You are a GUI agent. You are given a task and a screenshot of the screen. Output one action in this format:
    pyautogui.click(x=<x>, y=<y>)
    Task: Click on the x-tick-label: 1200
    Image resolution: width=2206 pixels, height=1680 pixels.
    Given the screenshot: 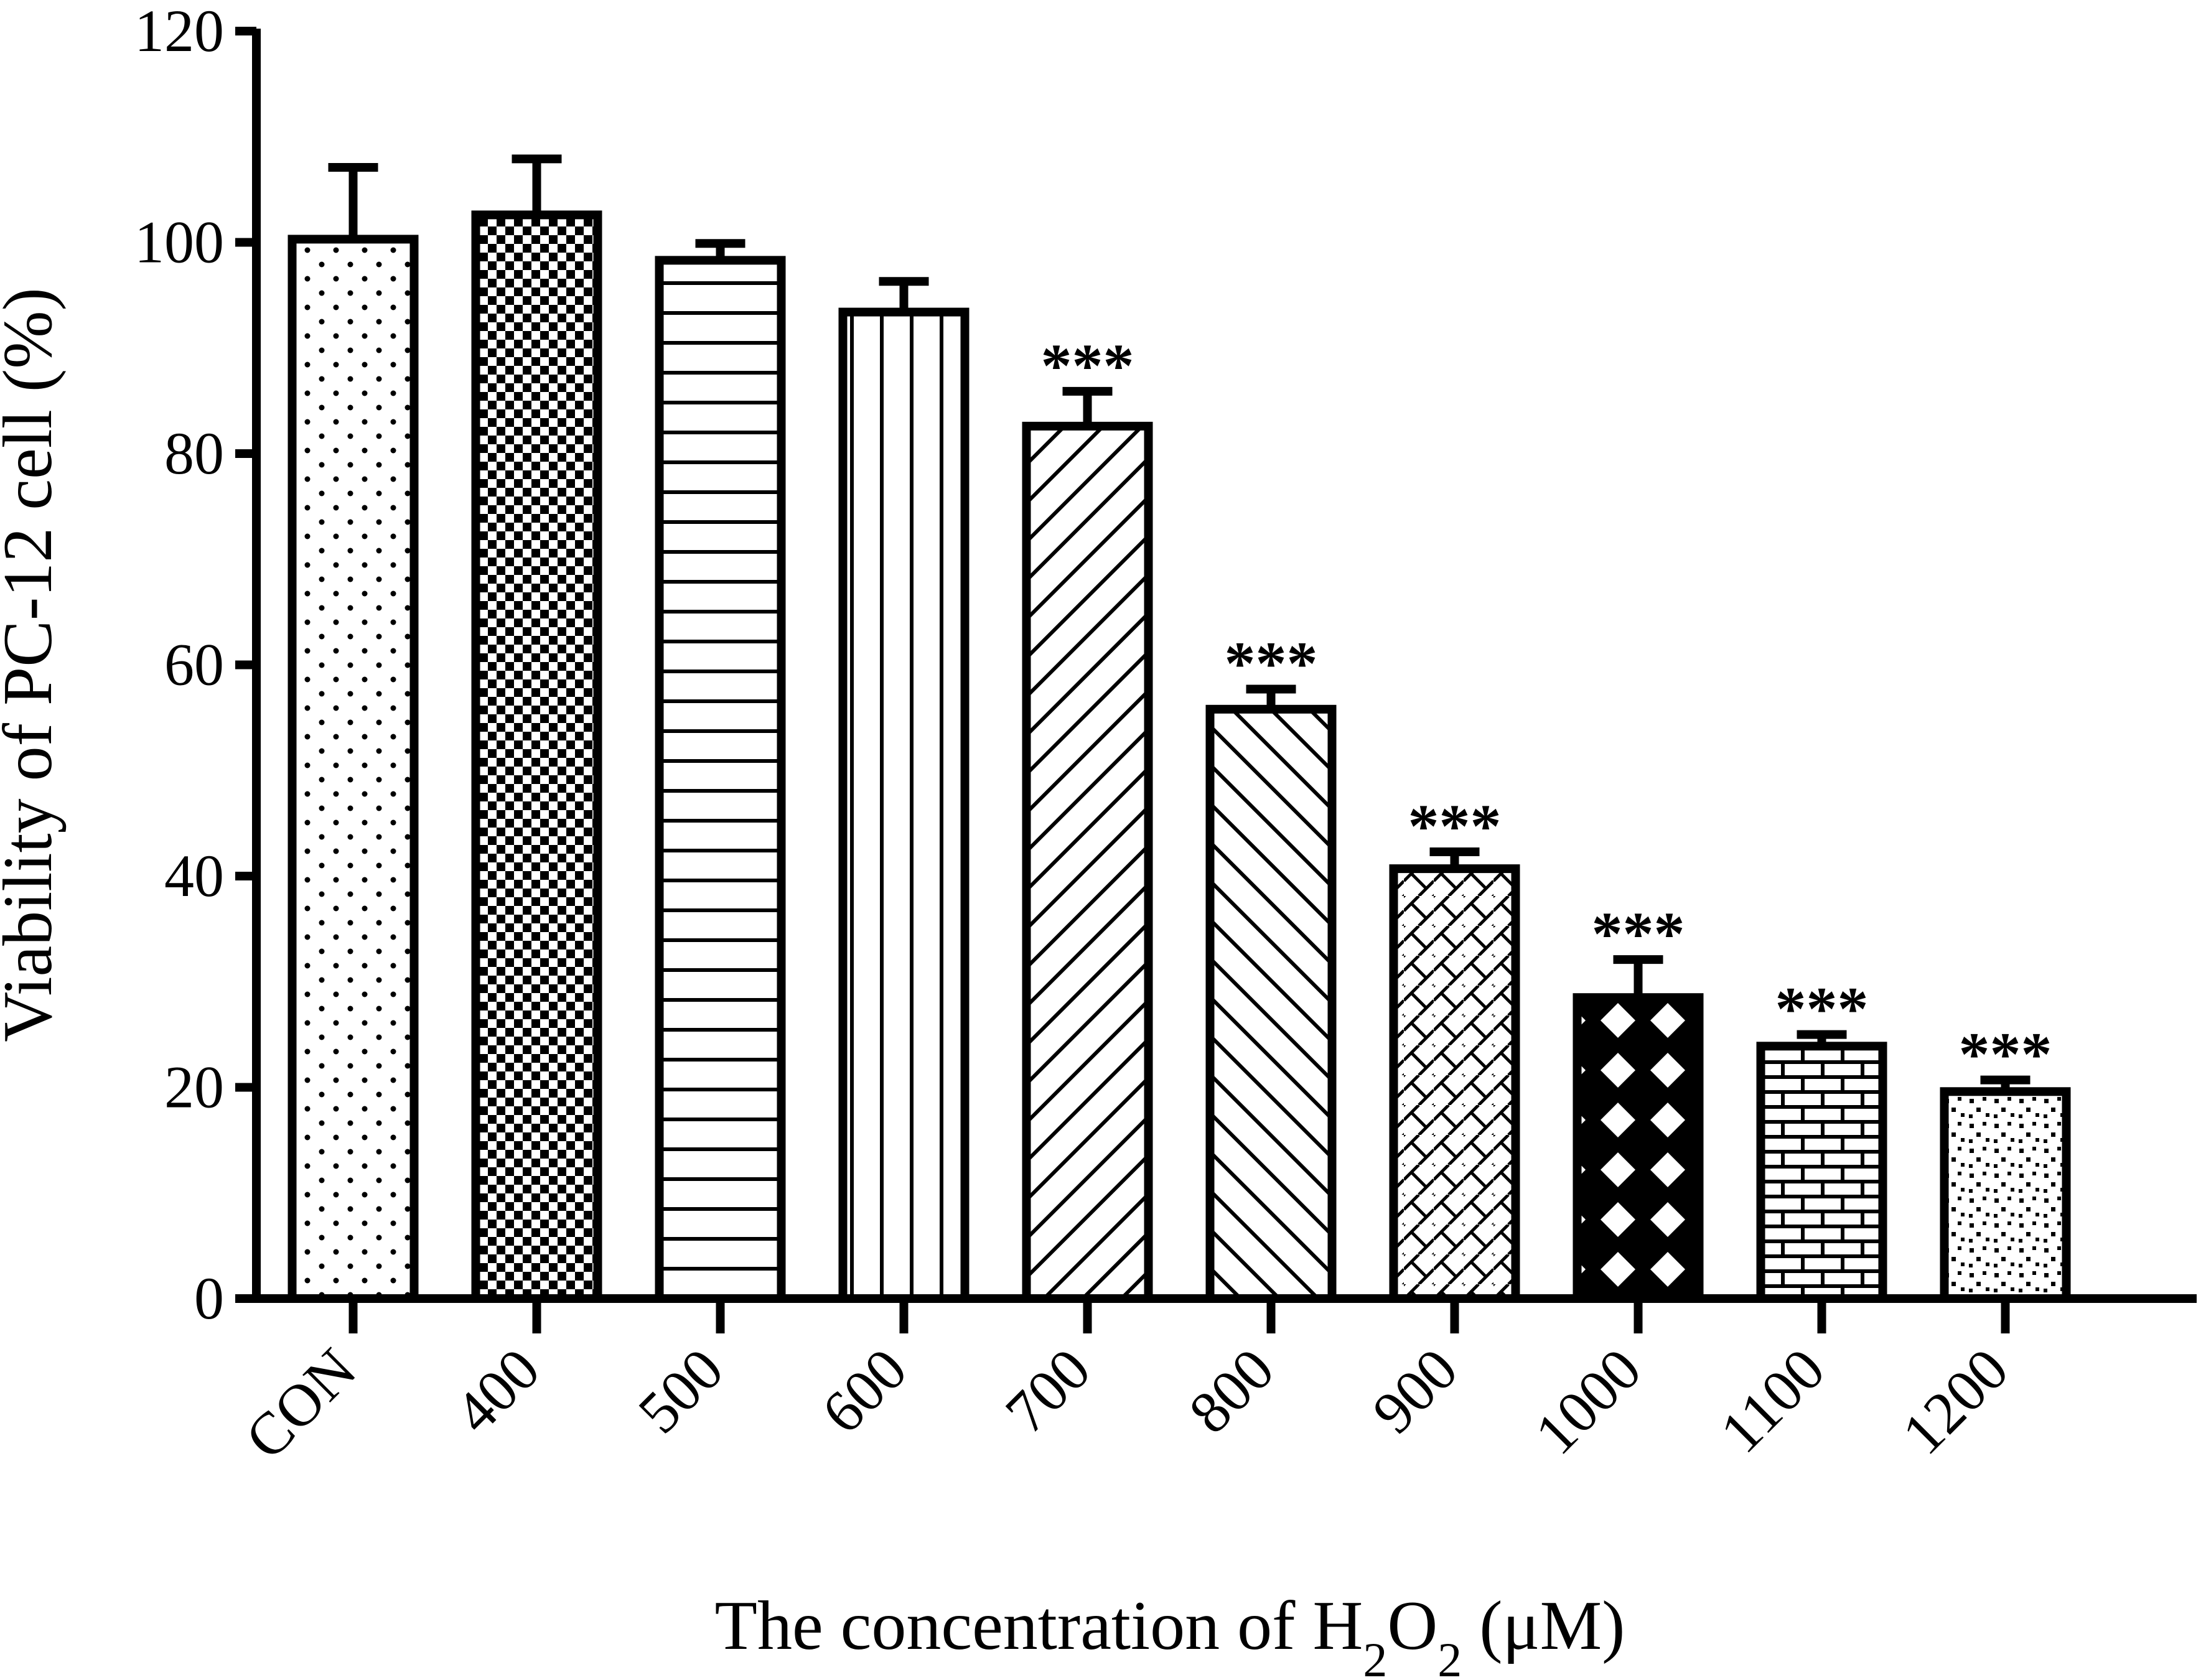 What is the action you would take?
    pyautogui.click(x=1955, y=1401)
    